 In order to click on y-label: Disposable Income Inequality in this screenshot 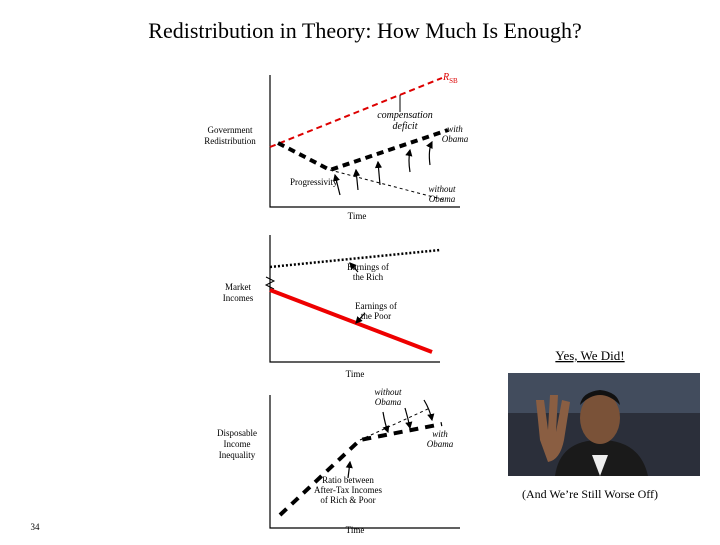, I will do `click(237, 444)`.